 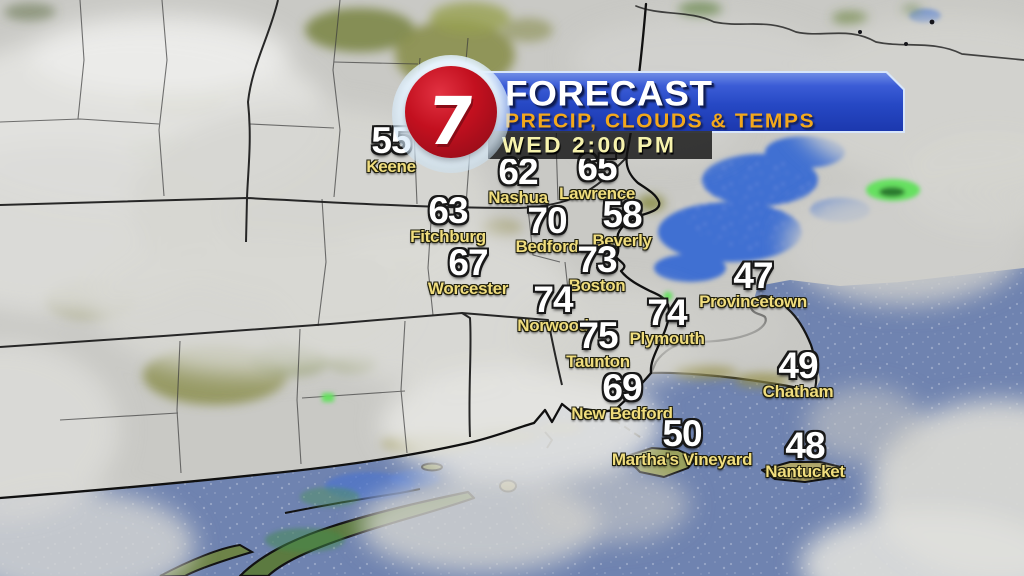 What do you see at coordinates (609, 94) in the screenshot?
I see `banner-title: FORECAST` at bounding box center [609, 94].